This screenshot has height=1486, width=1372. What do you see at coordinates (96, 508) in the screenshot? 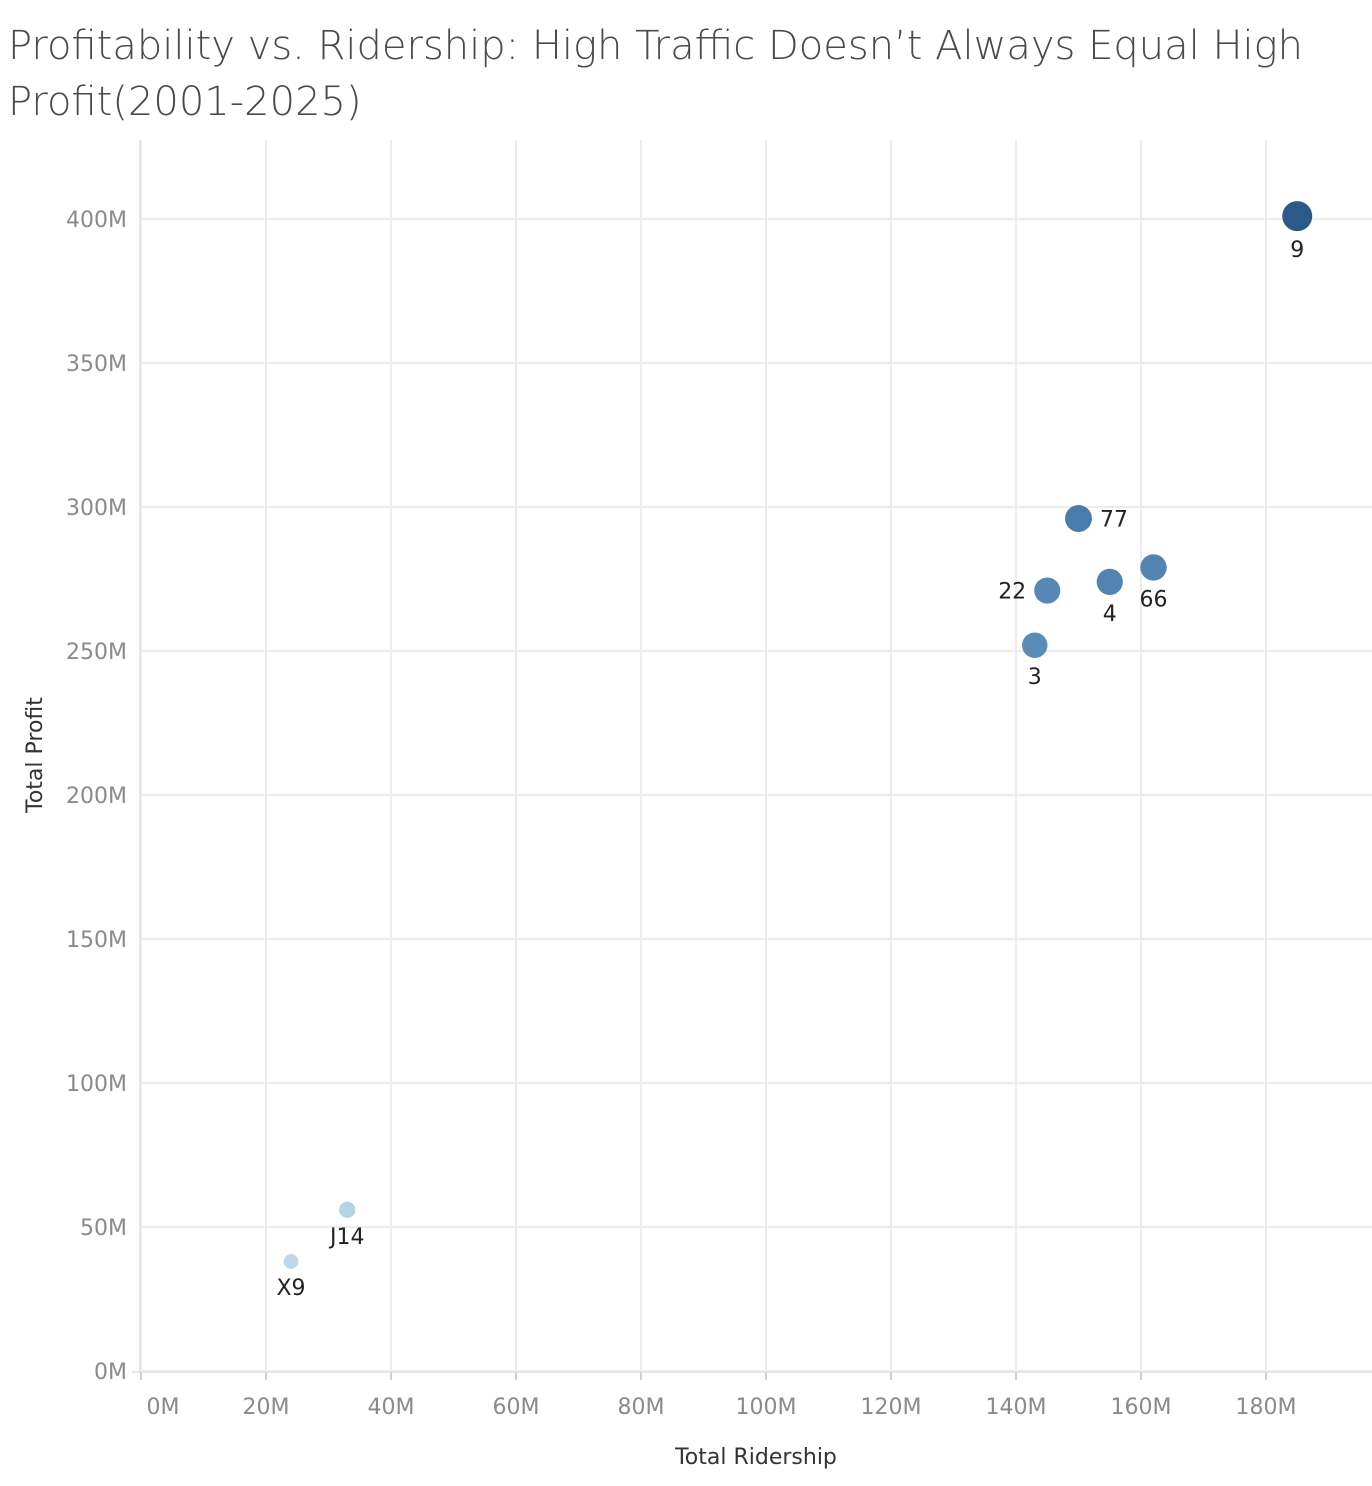
I see `y-tick-label: 300M` at bounding box center [96, 508].